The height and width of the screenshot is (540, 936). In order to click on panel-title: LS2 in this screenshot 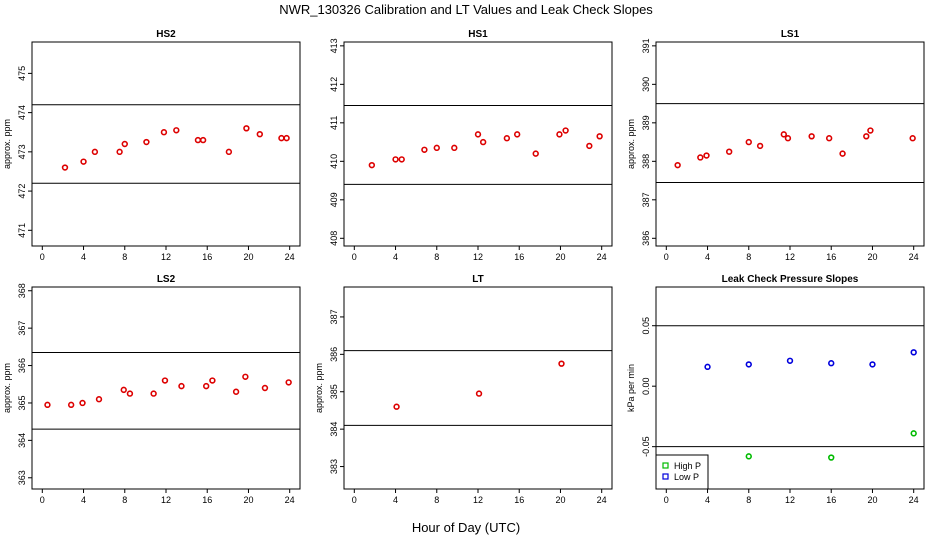, I will do `click(166, 279)`.